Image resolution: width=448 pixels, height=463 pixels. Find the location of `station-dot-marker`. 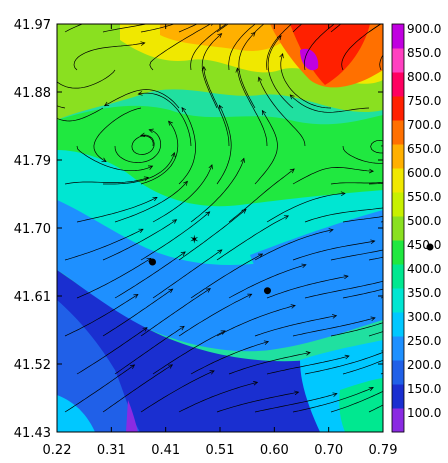

station-dot-marker is located at coordinates (267, 291).